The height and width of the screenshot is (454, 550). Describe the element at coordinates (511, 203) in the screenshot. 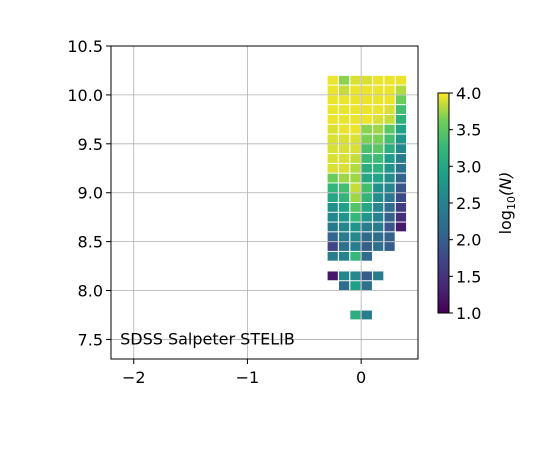

I see `colorbar-label-subscript: 10` at that location.